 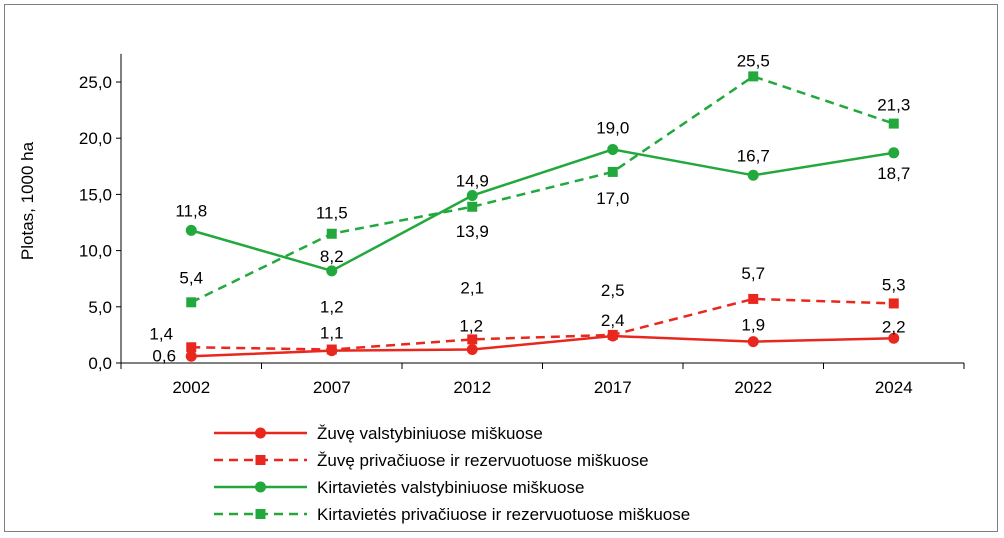 What do you see at coordinates (100, 363) in the screenshot?
I see `y-tick-label: 0,0` at bounding box center [100, 363].